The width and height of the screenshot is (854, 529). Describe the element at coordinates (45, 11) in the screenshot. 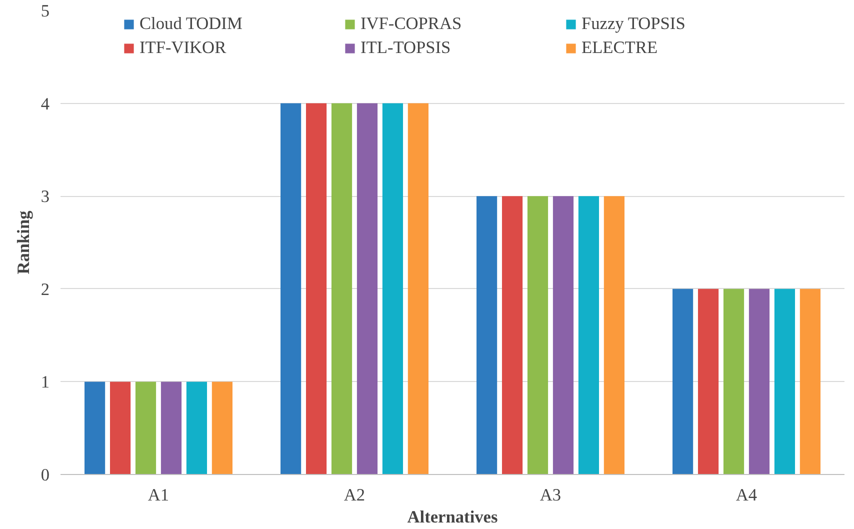

I see `y-tick-label: 5` at that location.